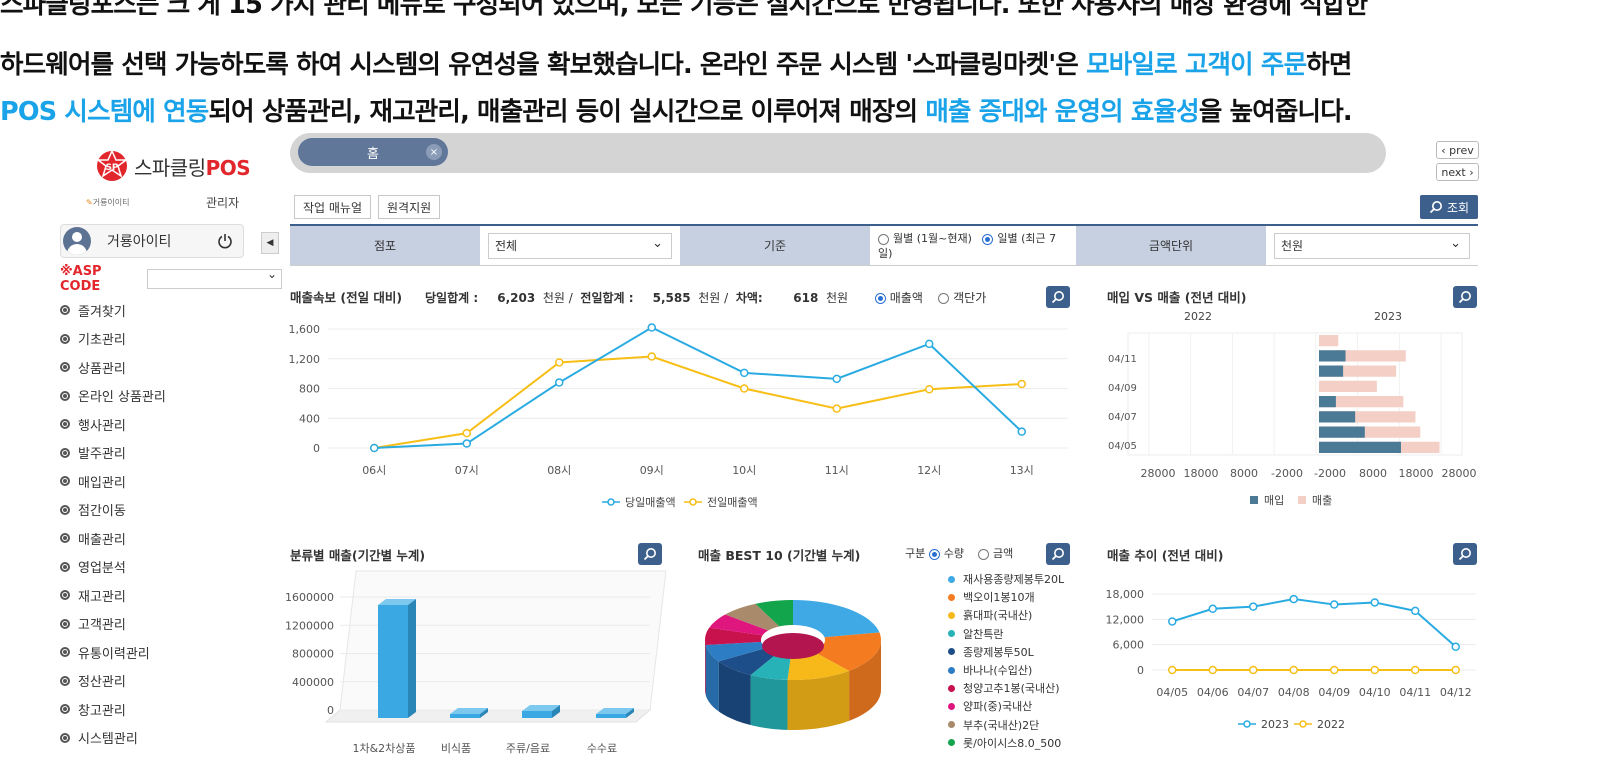 The image size is (1600, 764). What do you see at coordinates (113, 367) in the screenshot?
I see `sidebar-item: 상품관리` at bounding box center [113, 367].